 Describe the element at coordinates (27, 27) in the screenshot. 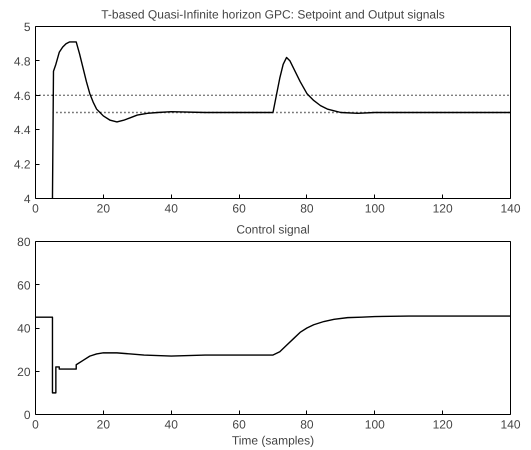

I see `y-tick-label: 5` at that location.